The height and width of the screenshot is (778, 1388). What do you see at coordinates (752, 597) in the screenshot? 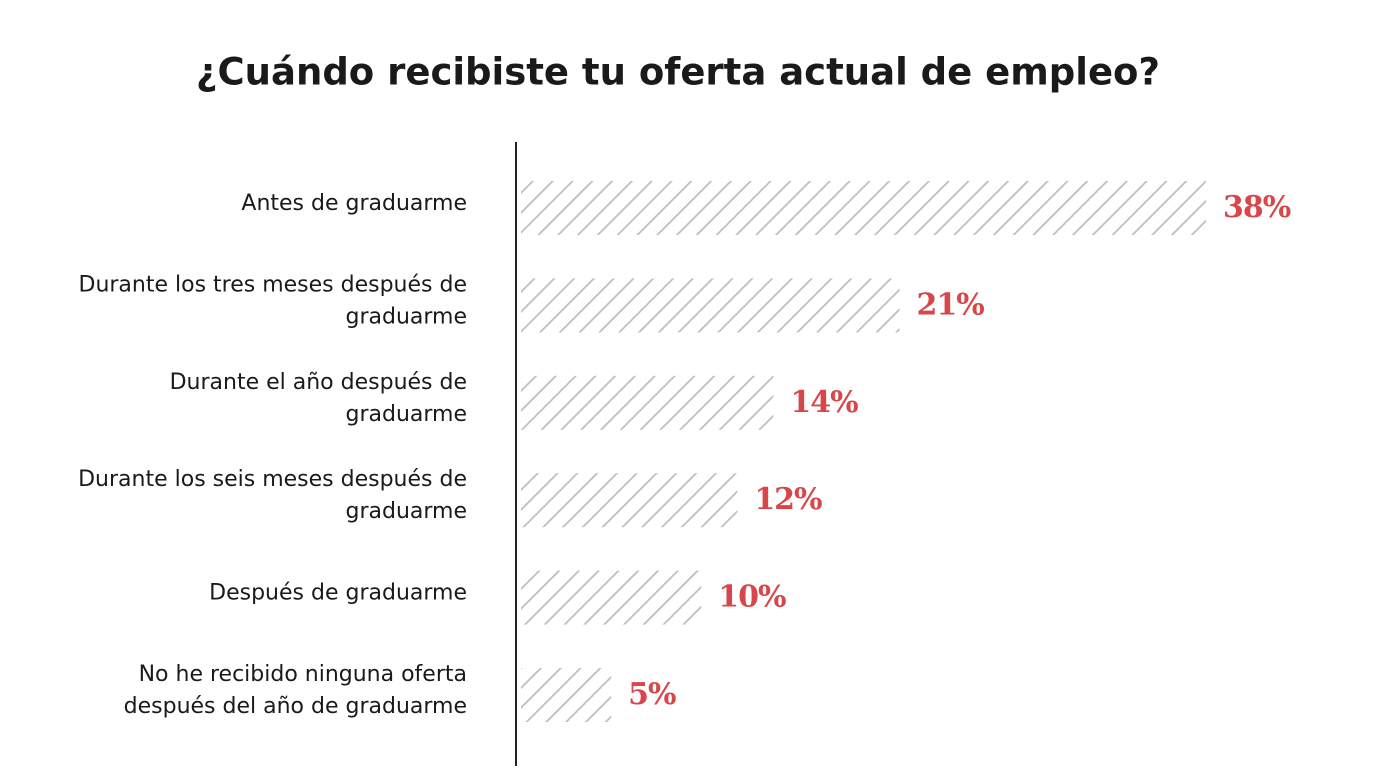
I see `value-label: 10%` at bounding box center [752, 597].